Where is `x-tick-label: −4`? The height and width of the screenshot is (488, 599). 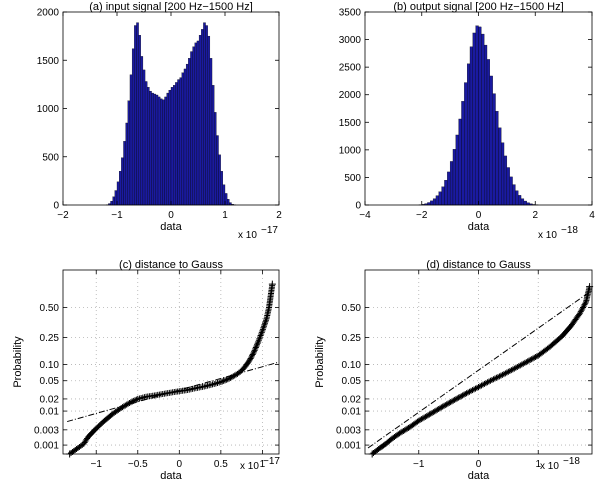 x-tick-label: −4 is located at coordinates (365, 215).